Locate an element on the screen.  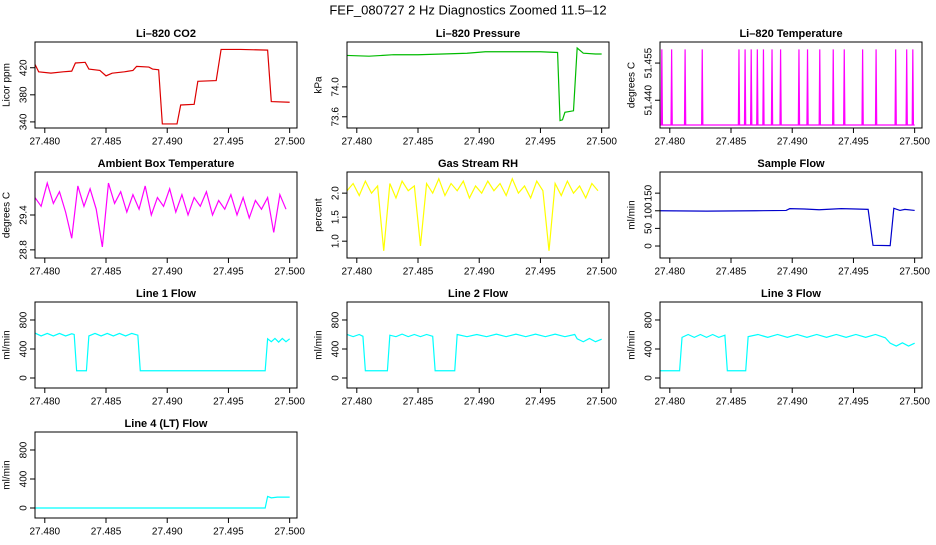
y-tick-label: 28.8 is located at coordinates (24, 250).